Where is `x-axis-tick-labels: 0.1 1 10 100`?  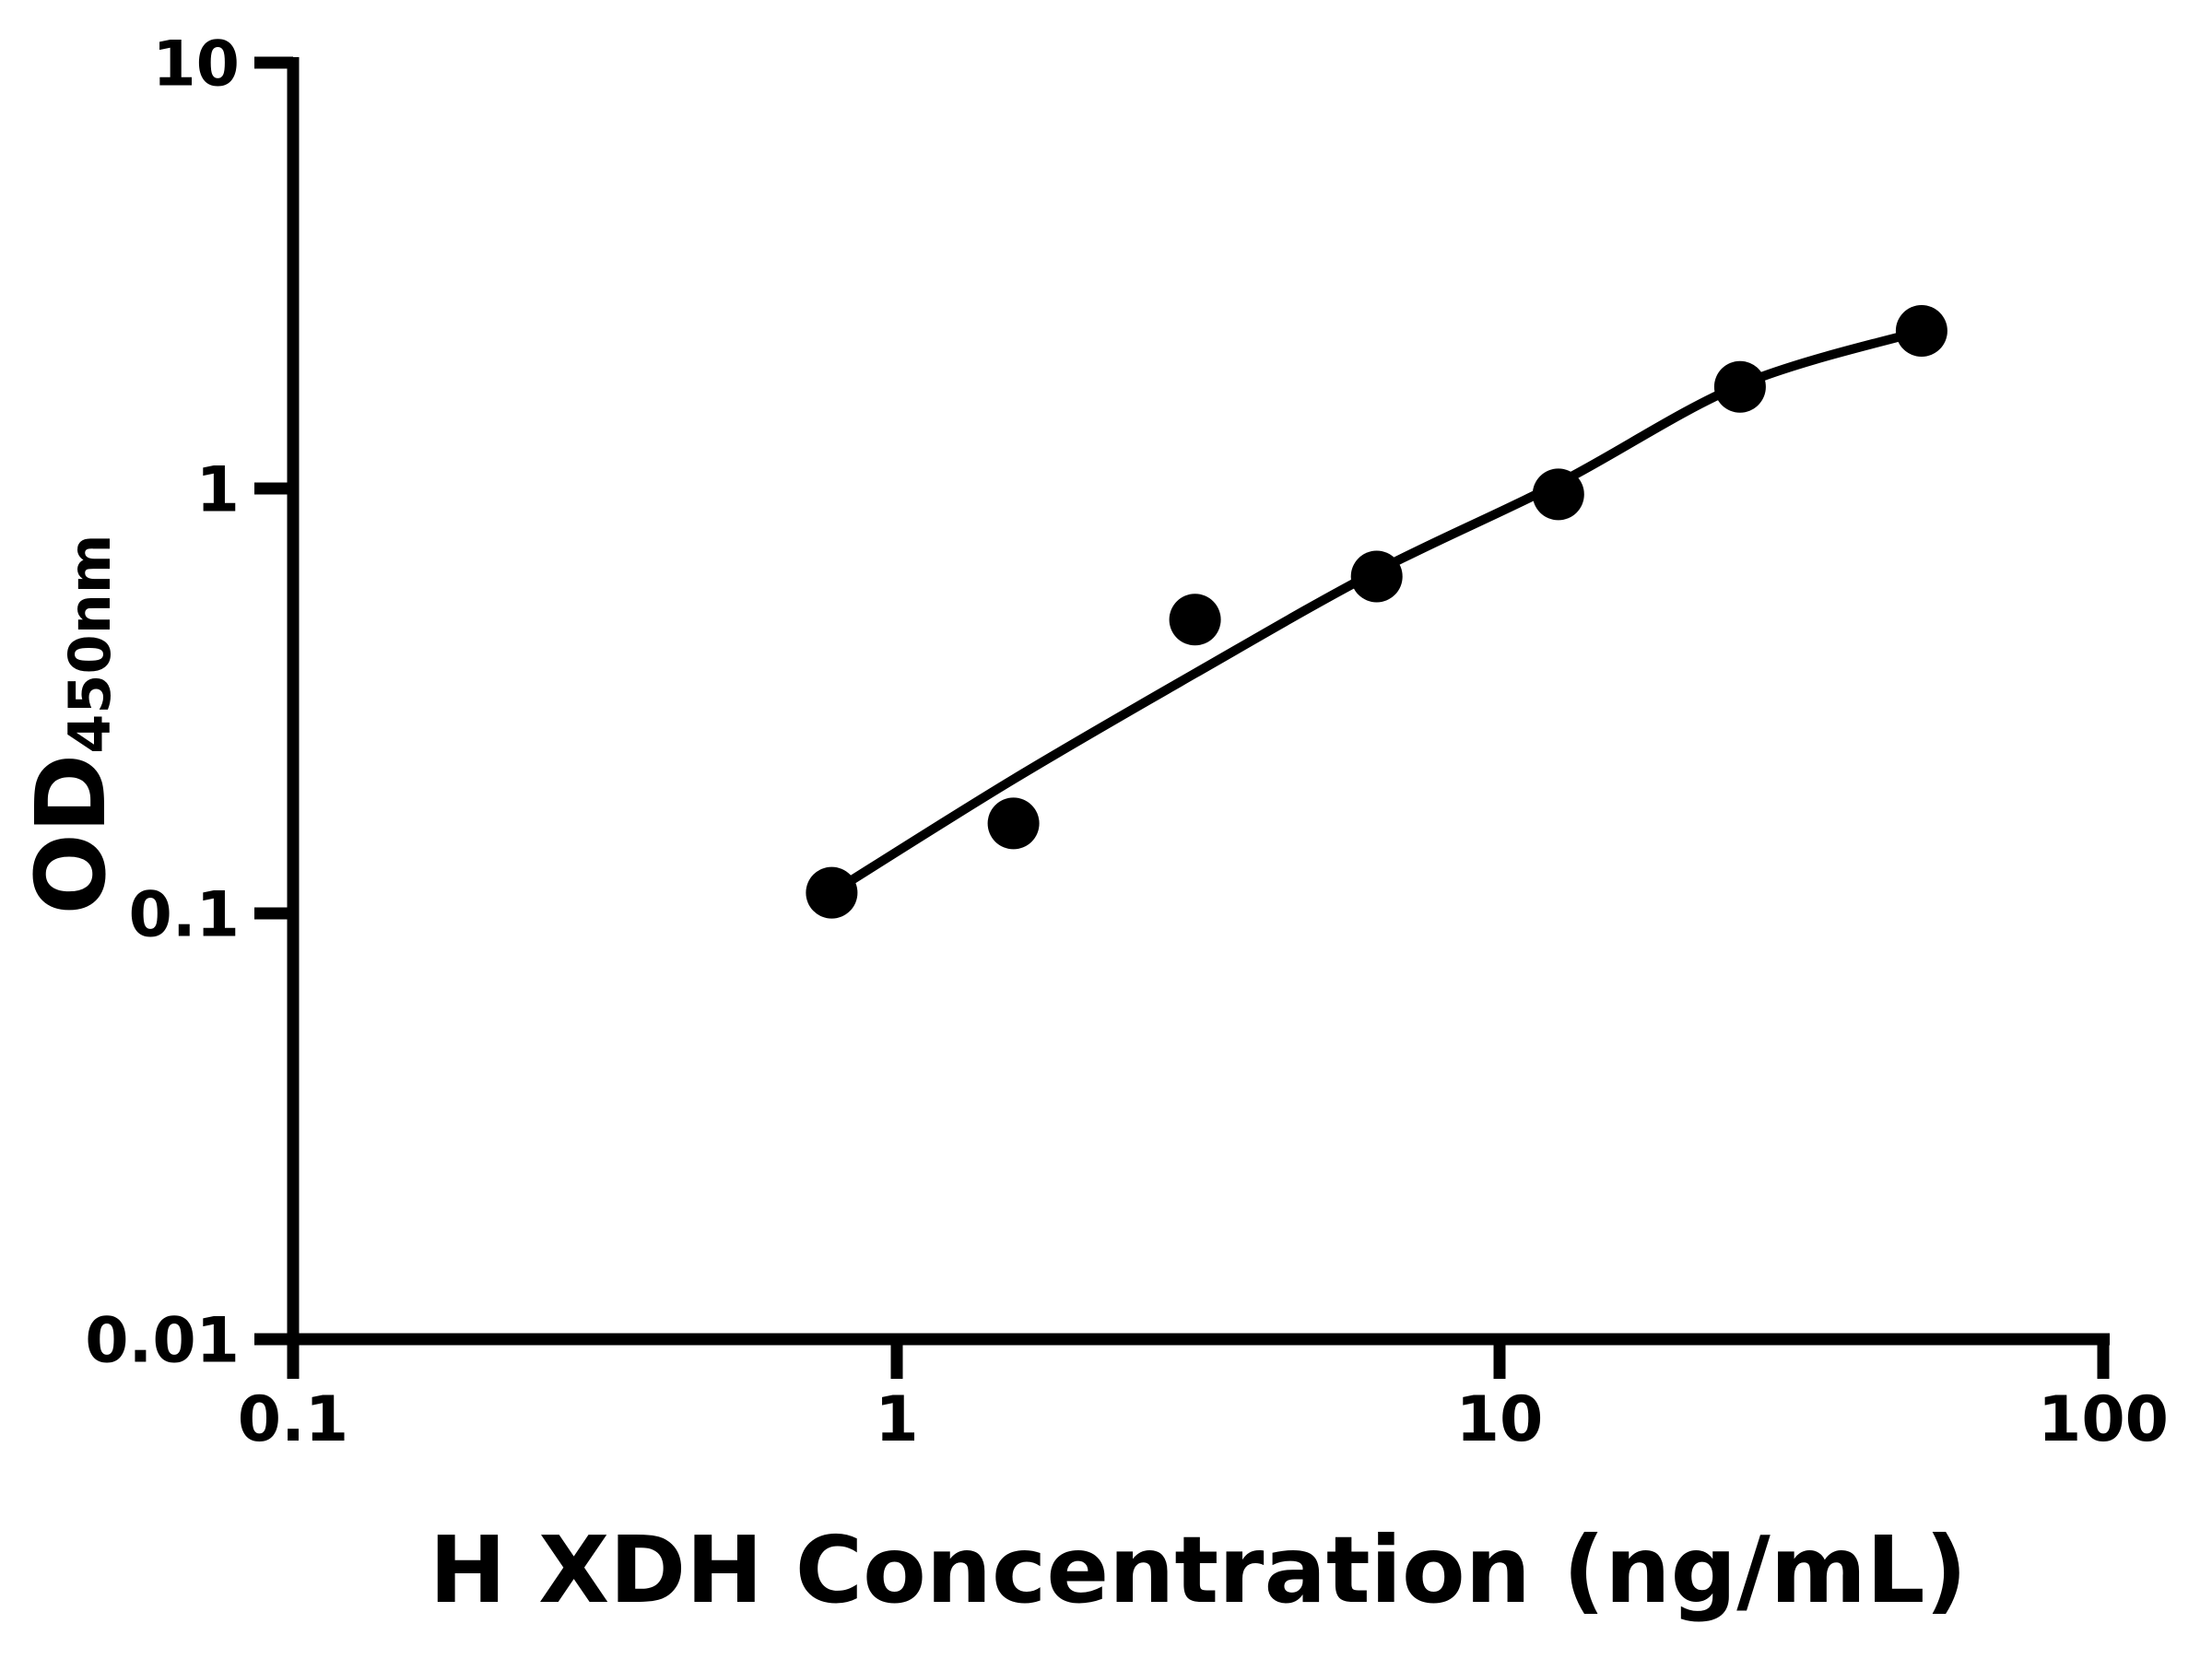
x-axis-tick-labels: 0.1 1 10 100 is located at coordinates (1203, 1419).